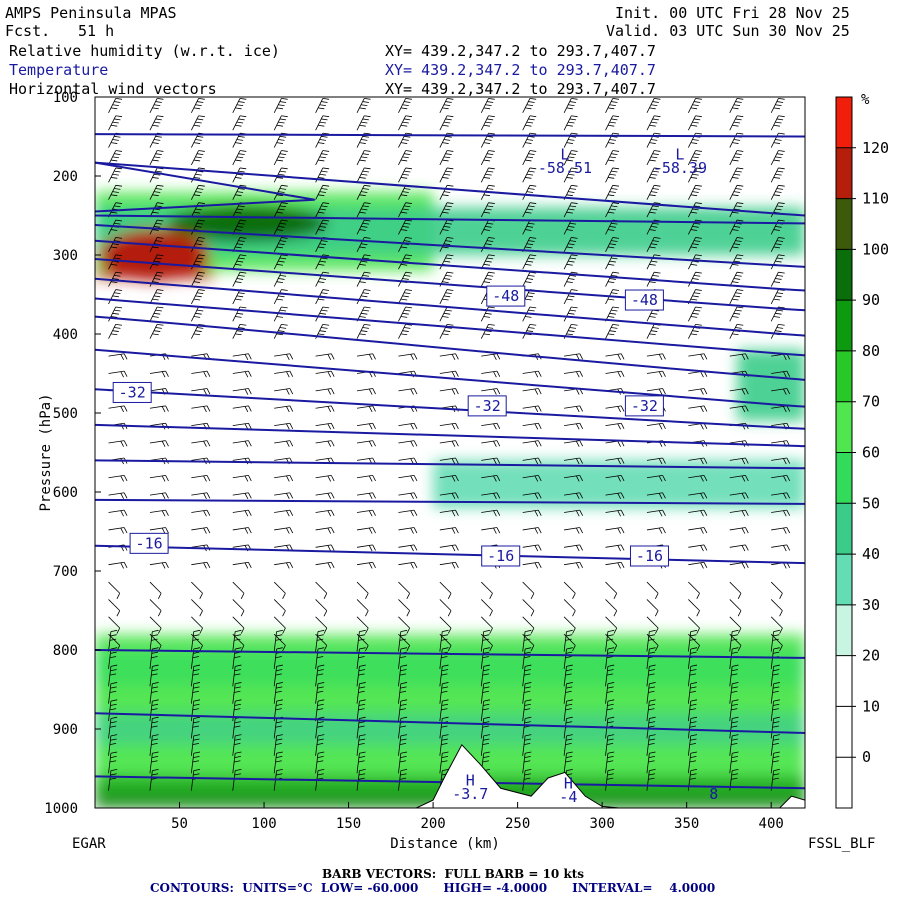 Image resolution: width=900 pixels, height=900 pixels. Describe the element at coordinates (470, 794) in the screenshot. I see `extrema-label: -3.7` at that location.